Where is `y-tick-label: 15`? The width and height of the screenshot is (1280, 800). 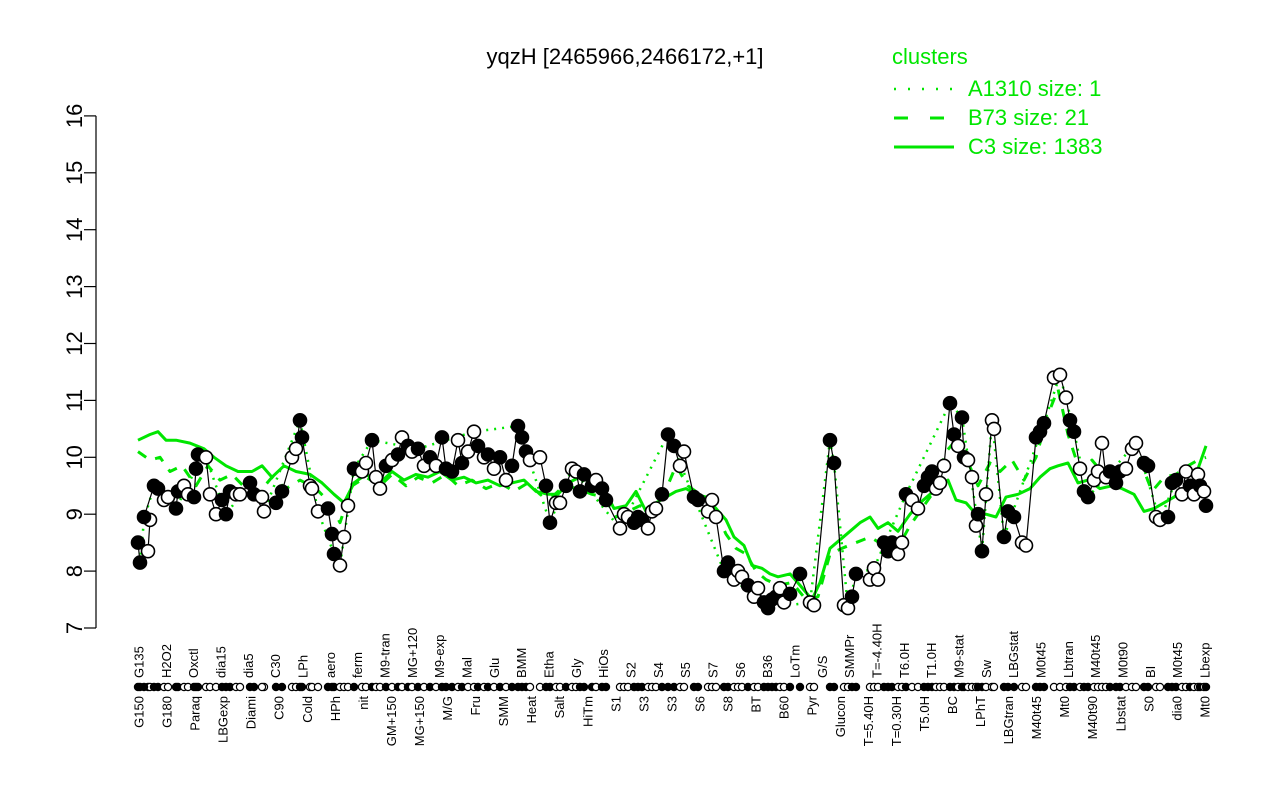 y-tick-label: 15 is located at coordinates (74, 173).